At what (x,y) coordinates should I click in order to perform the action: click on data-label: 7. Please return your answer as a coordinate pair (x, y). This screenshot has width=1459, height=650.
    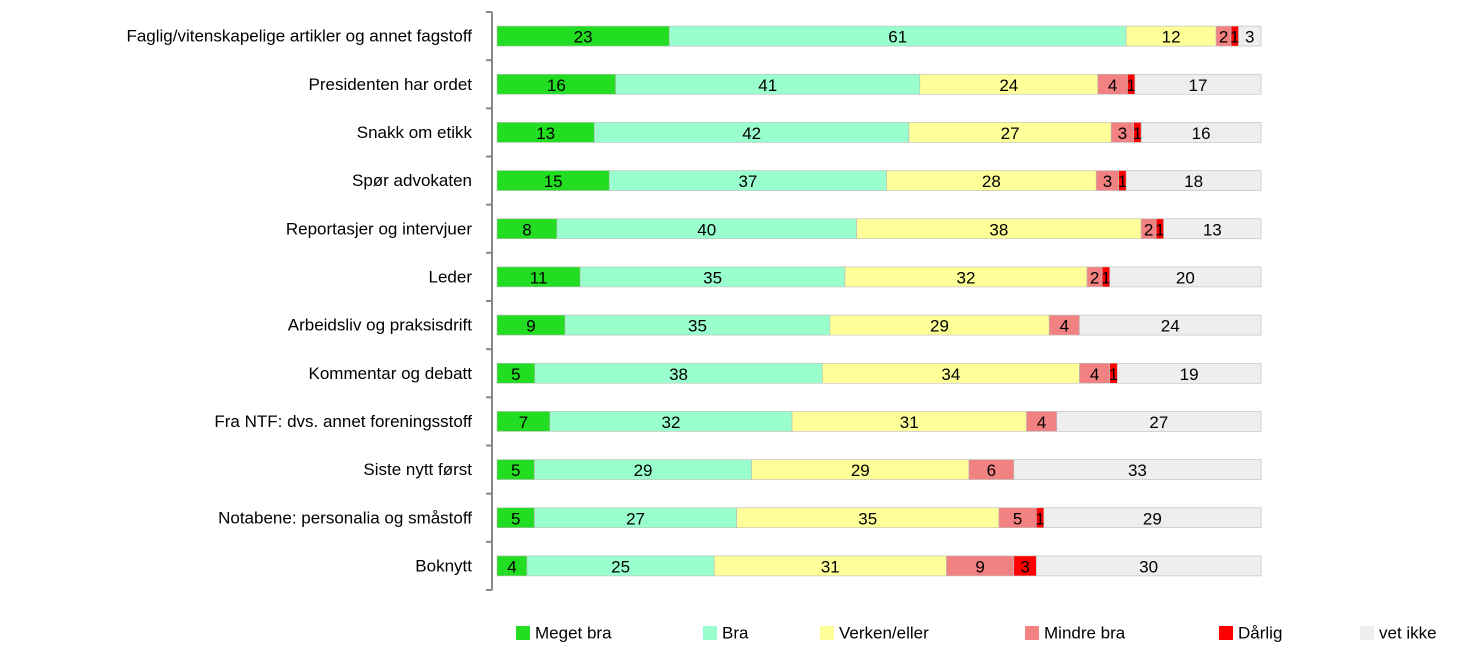
    Looking at the image, I should click on (523, 422).